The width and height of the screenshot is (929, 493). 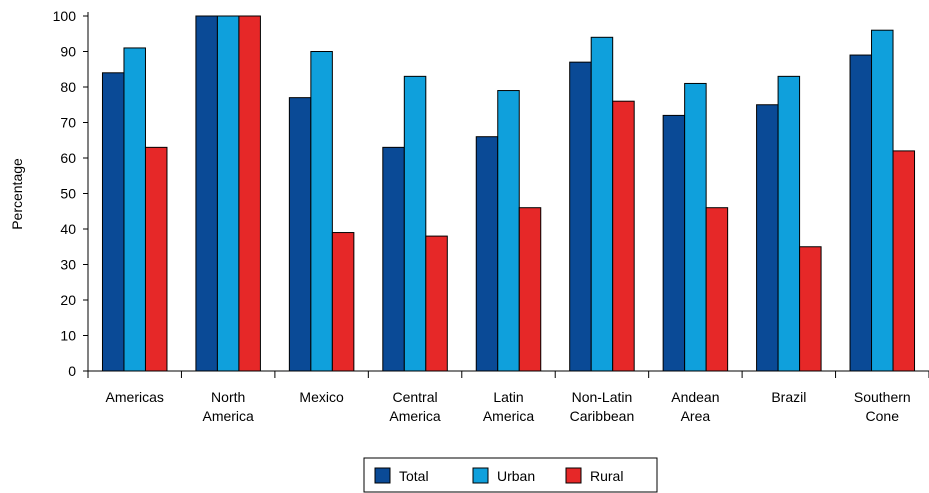 I want to click on x-tick-label: Central, so click(x=414, y=397).